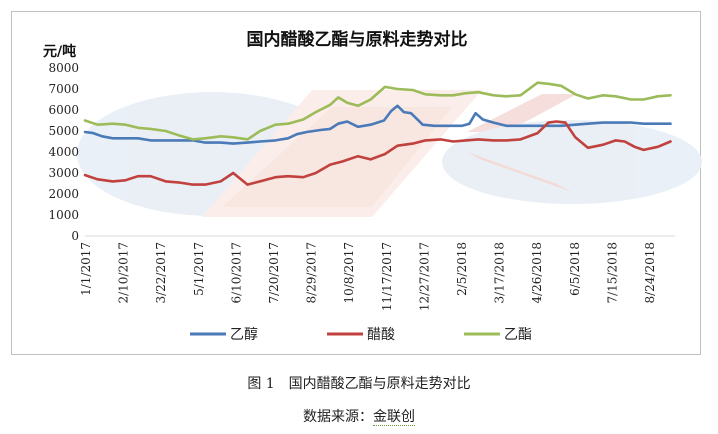 This screenshot has width=718, height=434. What do you see at coordinates (75, 236) in the screenshot?
I see `y-tick-label: 0` at bounding box center [75, 236].